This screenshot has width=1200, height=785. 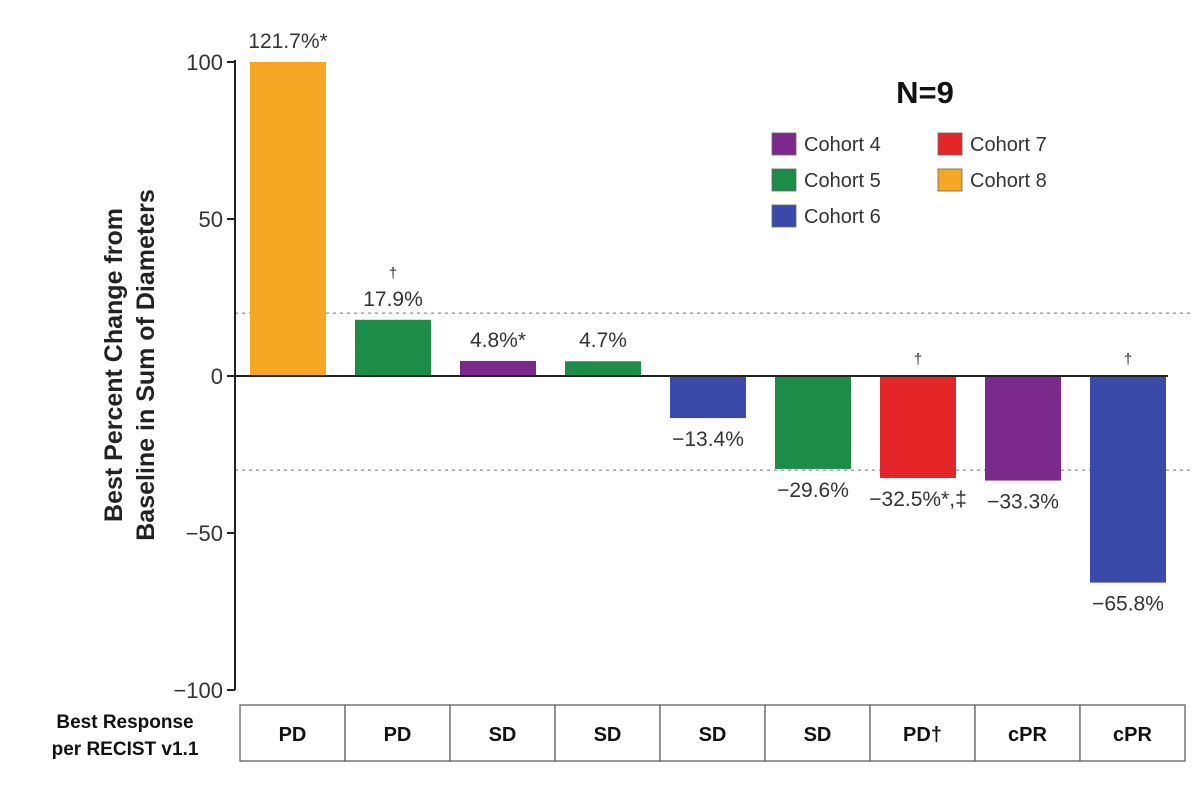 What do you see at coordinates (925, 92) in the screenshot?
I see `sample-size-label: N=9` at bounding box center [925, 92].